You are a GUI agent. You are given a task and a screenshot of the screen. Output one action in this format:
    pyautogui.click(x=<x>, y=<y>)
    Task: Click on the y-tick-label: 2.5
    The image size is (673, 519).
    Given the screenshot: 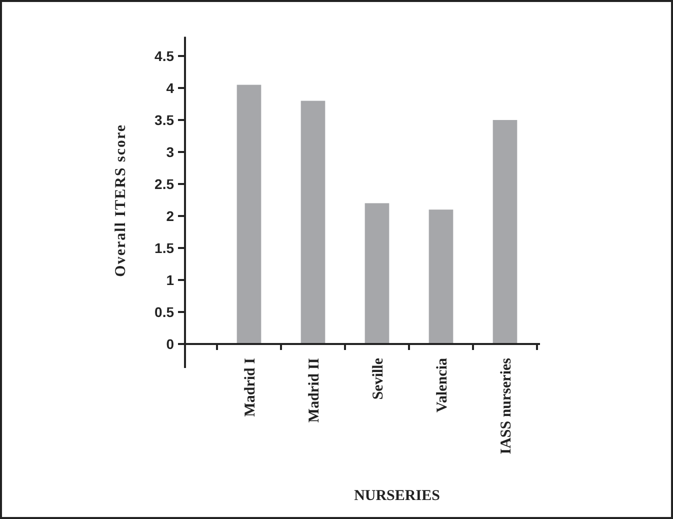 What is the action you would take?
    pyautogui.click(x=164, y=184)
    